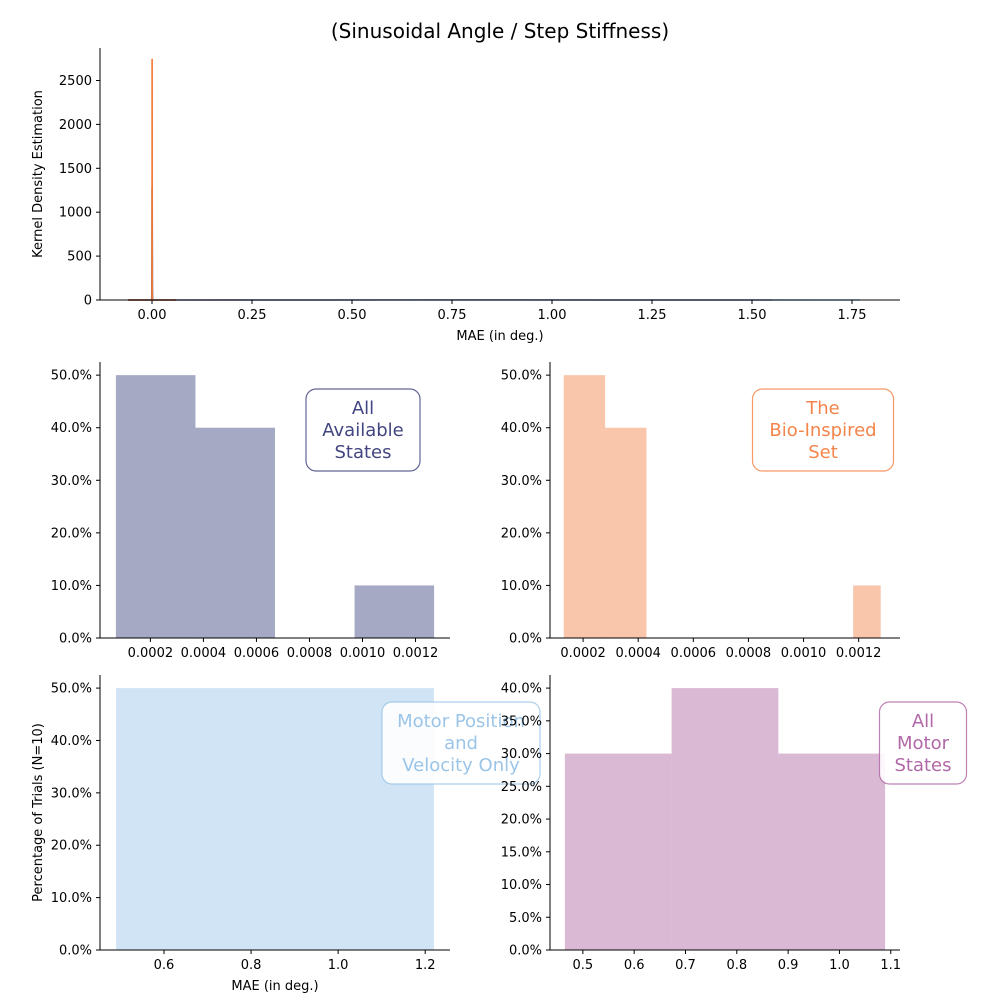 This screenshot has height=1000, width=1000. Describe the element at coordinates (79, 257) in the screenshot. I see `y-tick-label: 500` at that location.